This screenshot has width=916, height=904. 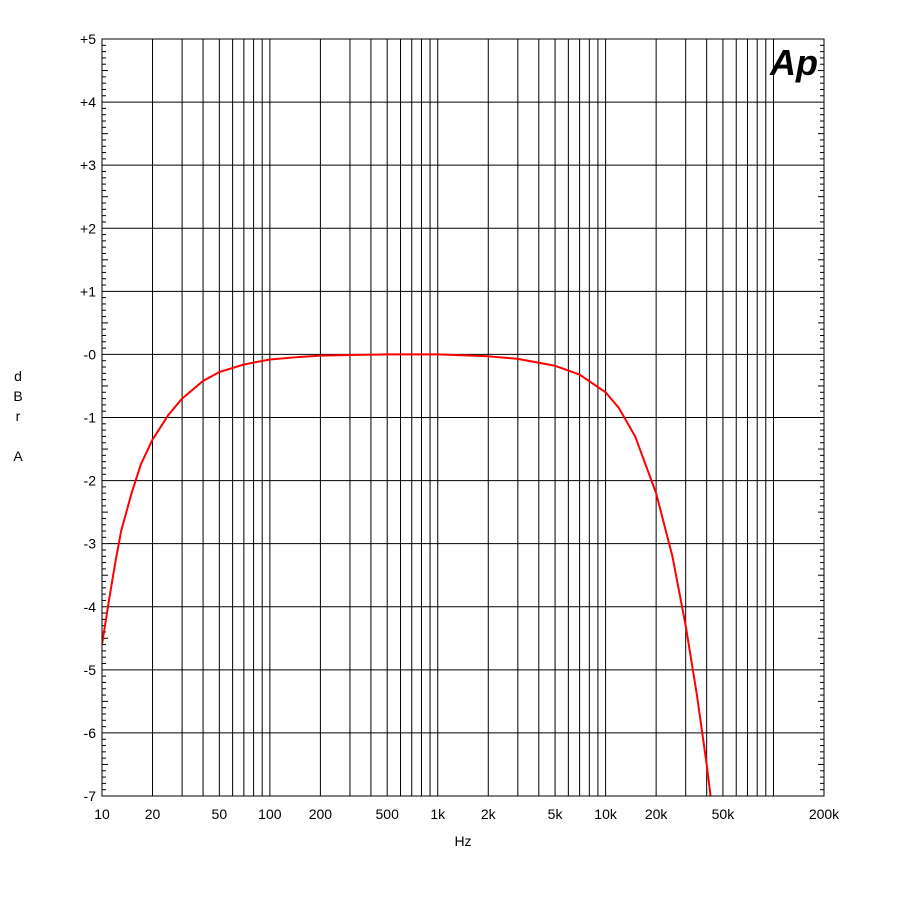 I want to click on x-tick-label: 500, so click(x=388, y=814).